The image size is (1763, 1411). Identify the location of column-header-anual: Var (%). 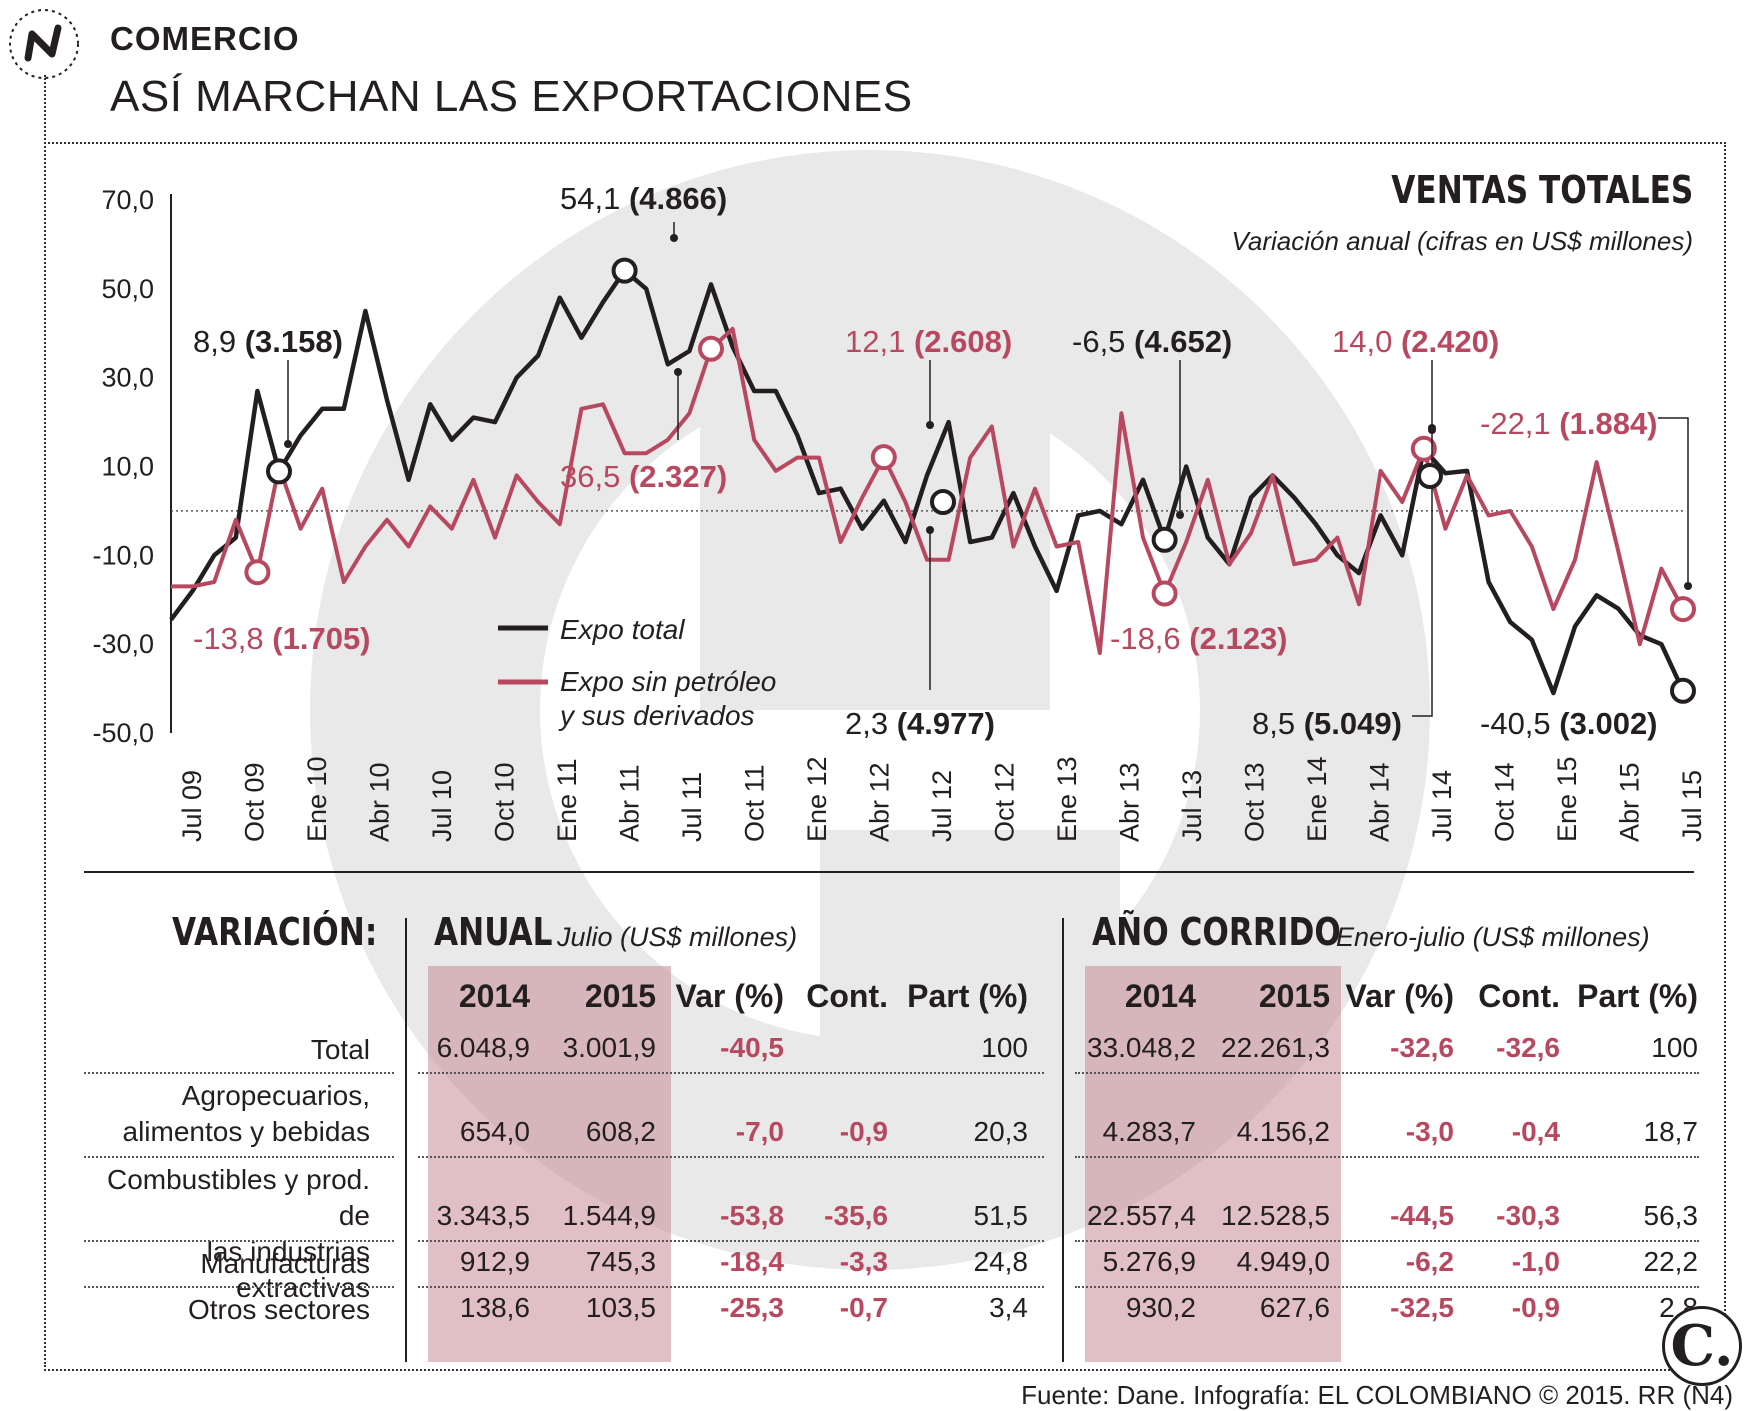
(729, 996).